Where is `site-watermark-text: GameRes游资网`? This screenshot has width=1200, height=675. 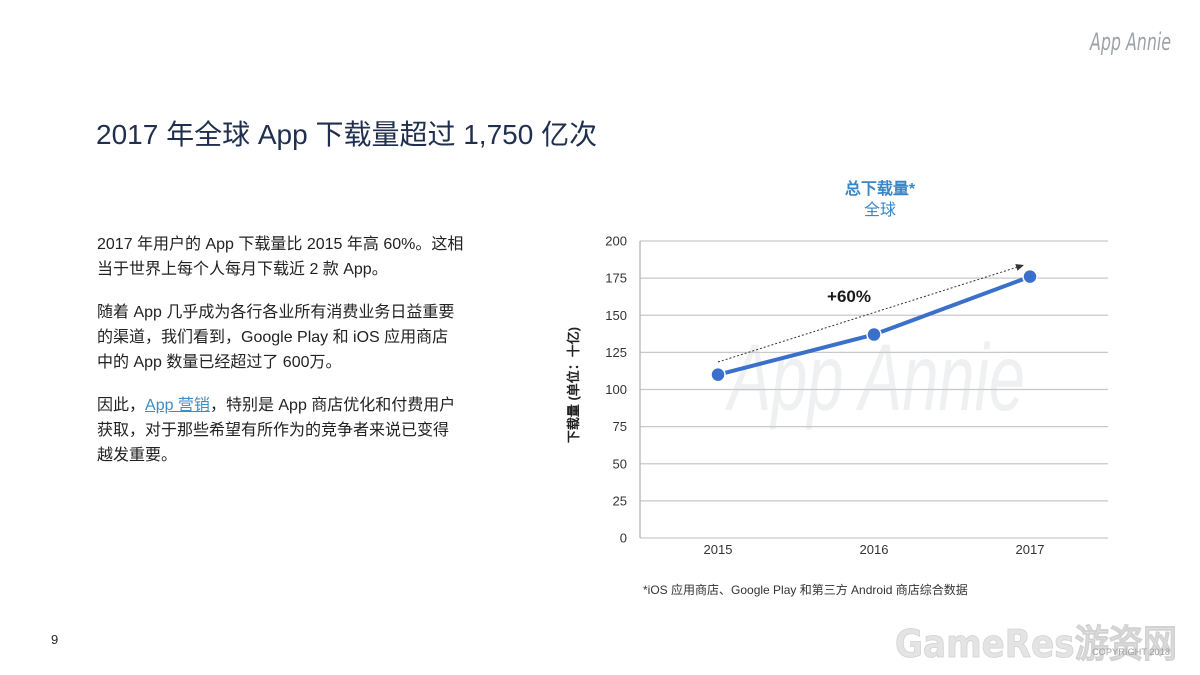
site-watermark-text: GameRes游资网 is located at coordinates (1036, 644).